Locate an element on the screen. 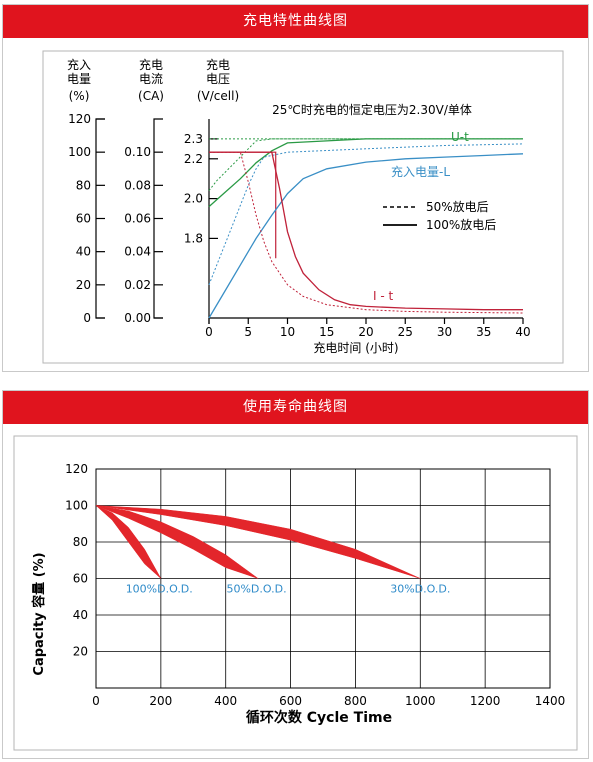  current-tick-label: 0.04 is located at coordinates (137, 252).